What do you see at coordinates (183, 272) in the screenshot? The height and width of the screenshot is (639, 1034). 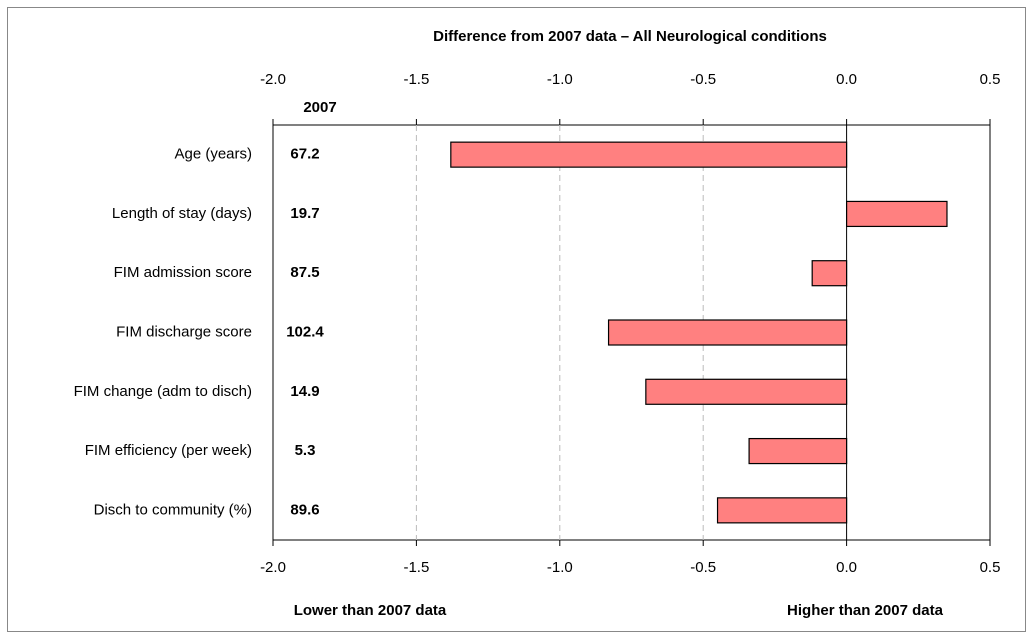 I see `category-label: FIM admission score` at bounding box center [183, 272].